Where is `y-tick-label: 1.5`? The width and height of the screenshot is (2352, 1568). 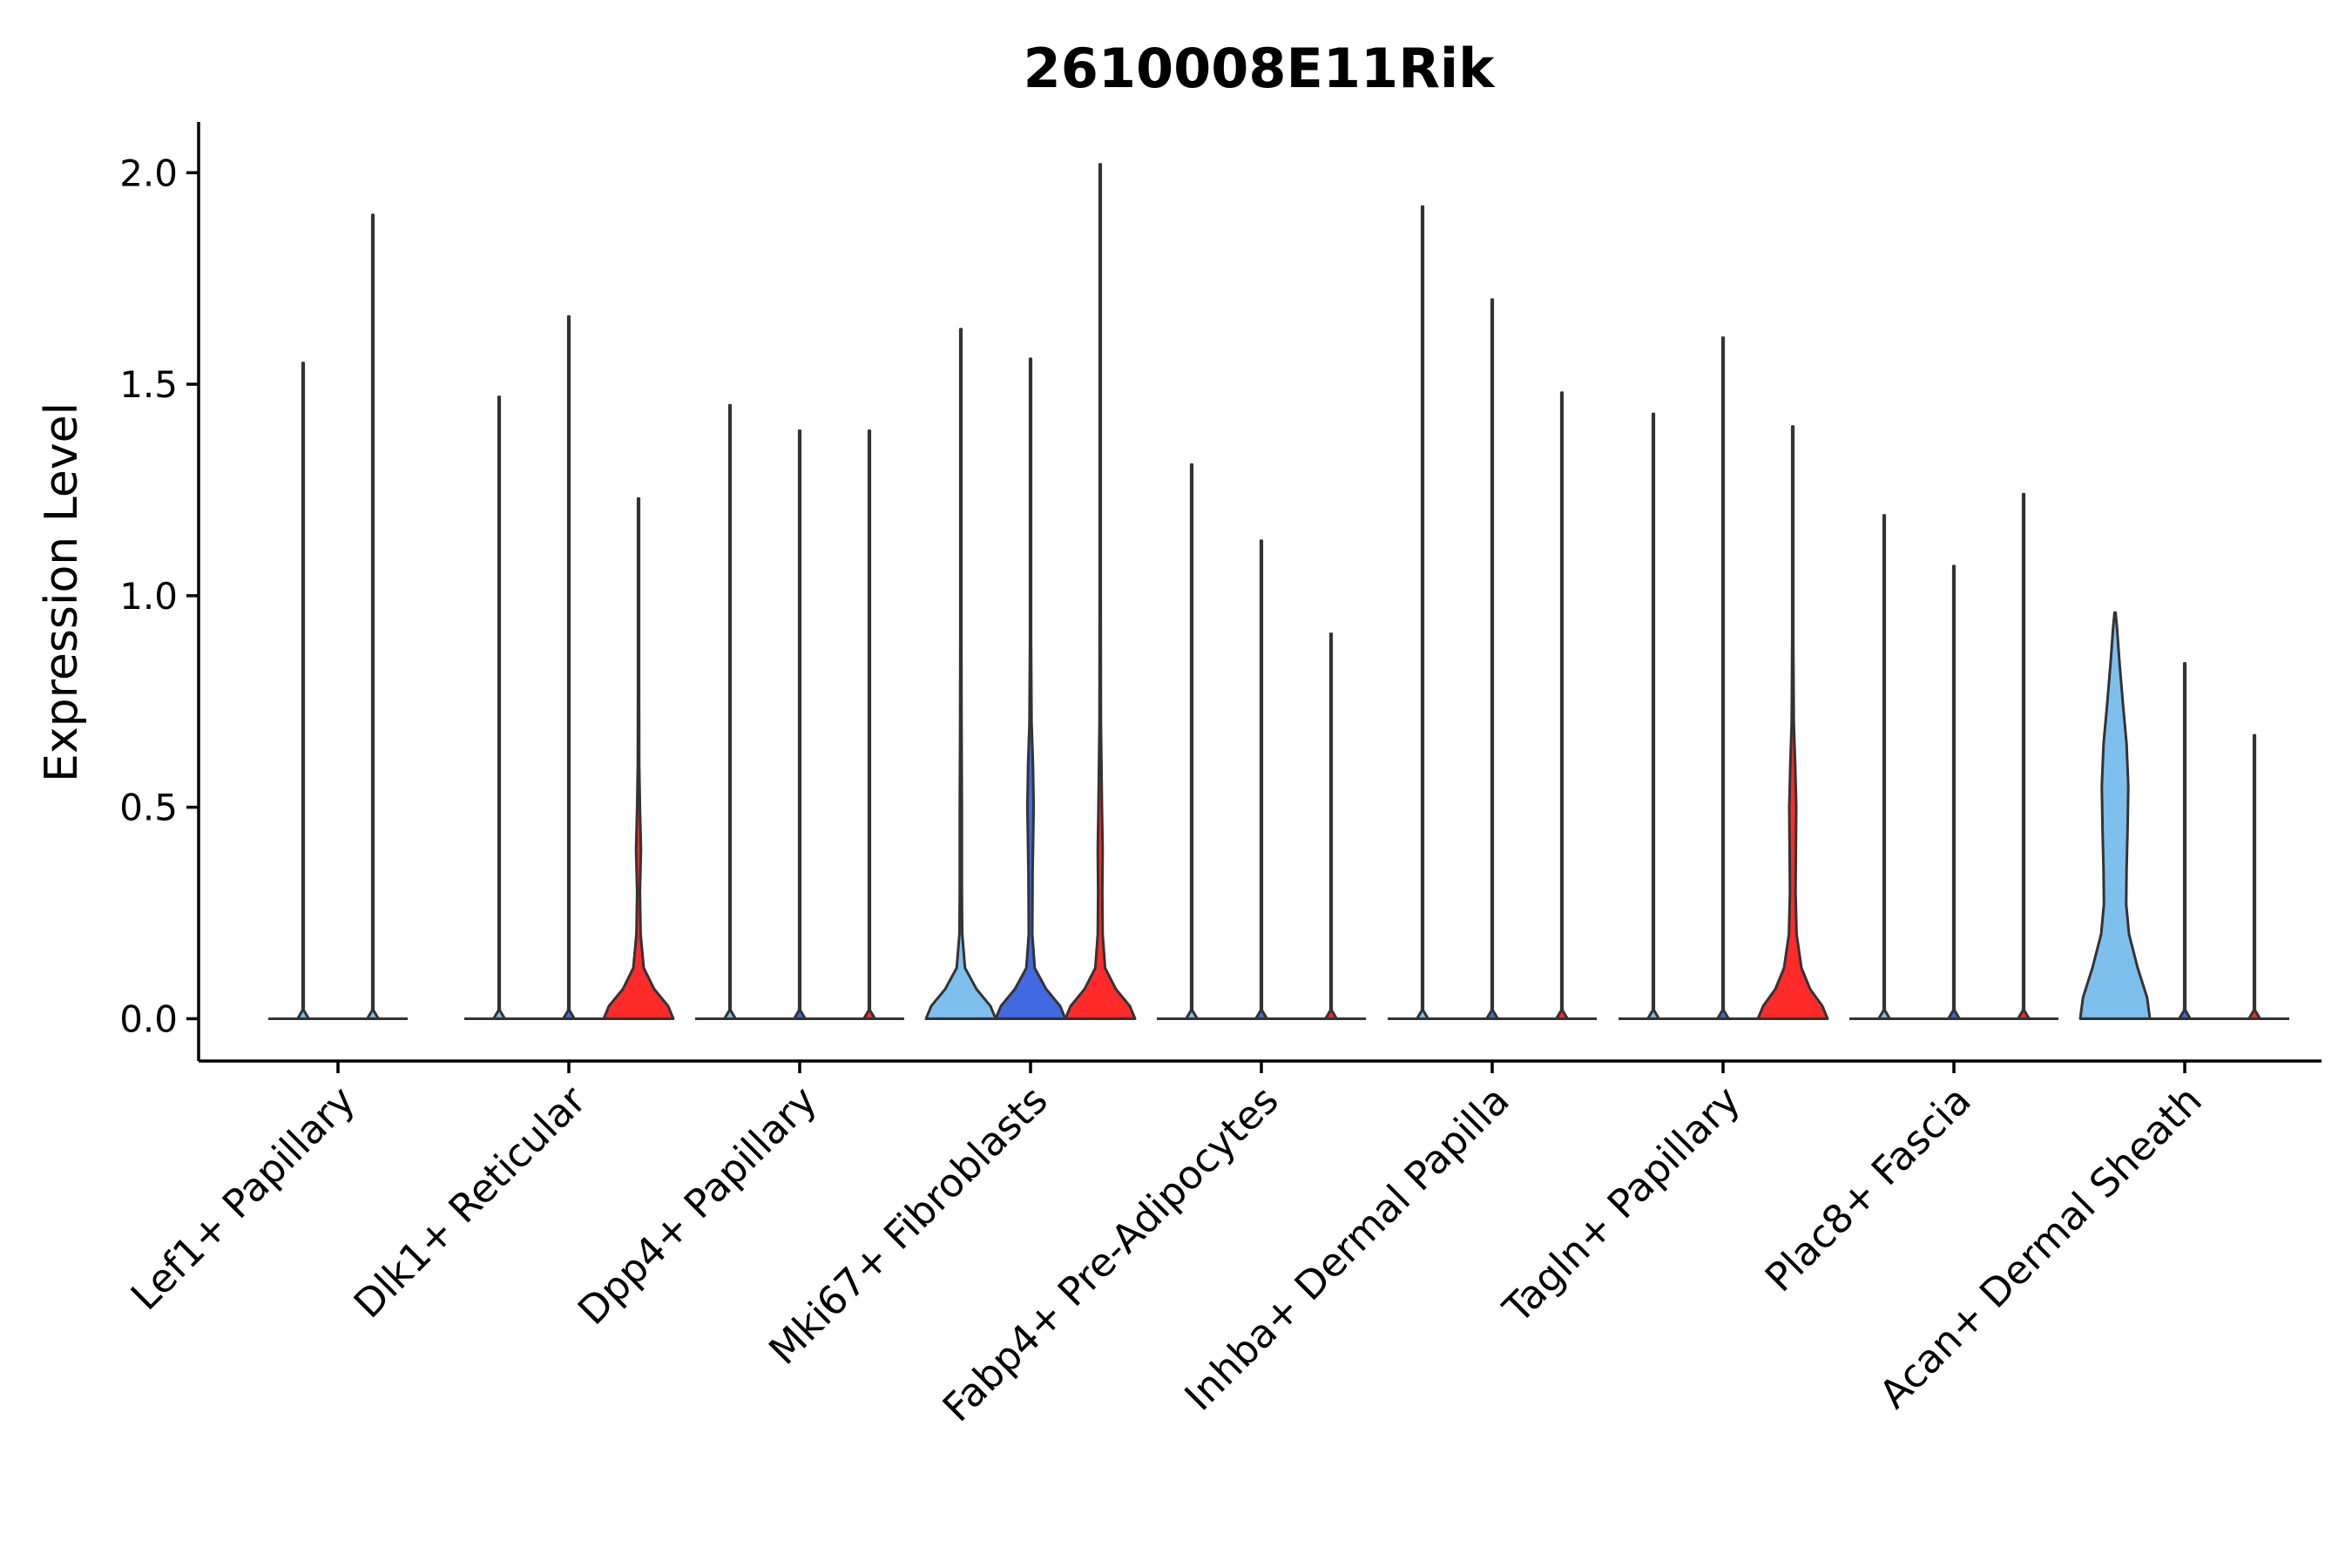
y-tick-label: 1.5 is located at coordinates (148, 384).